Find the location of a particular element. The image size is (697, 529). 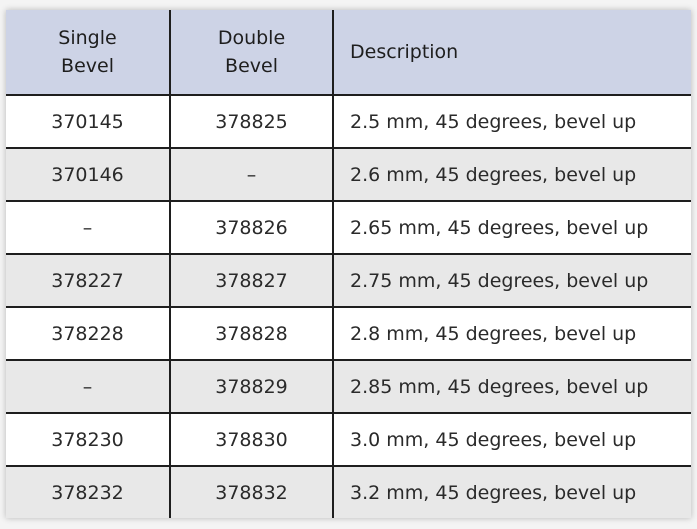

double-bevel-cell: 378826 is located at coordinates (251, 227).